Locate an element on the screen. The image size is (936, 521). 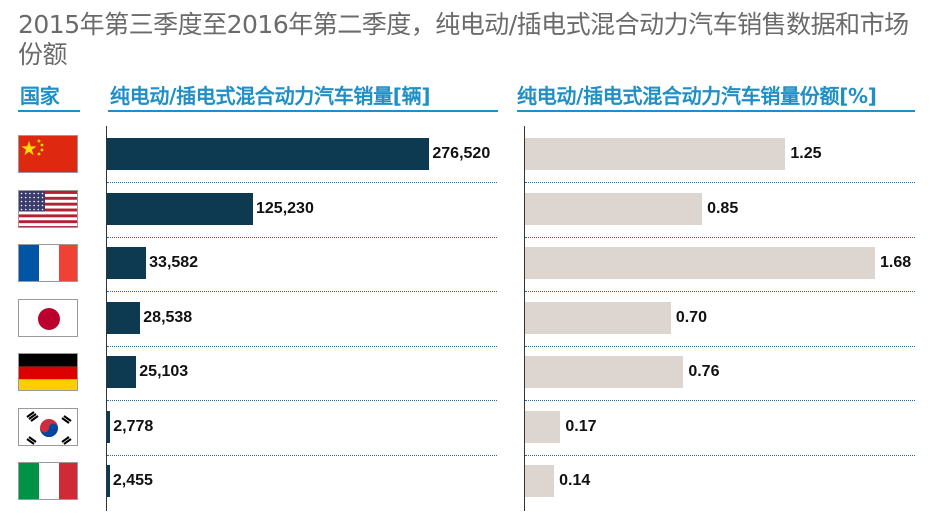
volume-label-france: 33,582 is located at coordinates (174, 262).